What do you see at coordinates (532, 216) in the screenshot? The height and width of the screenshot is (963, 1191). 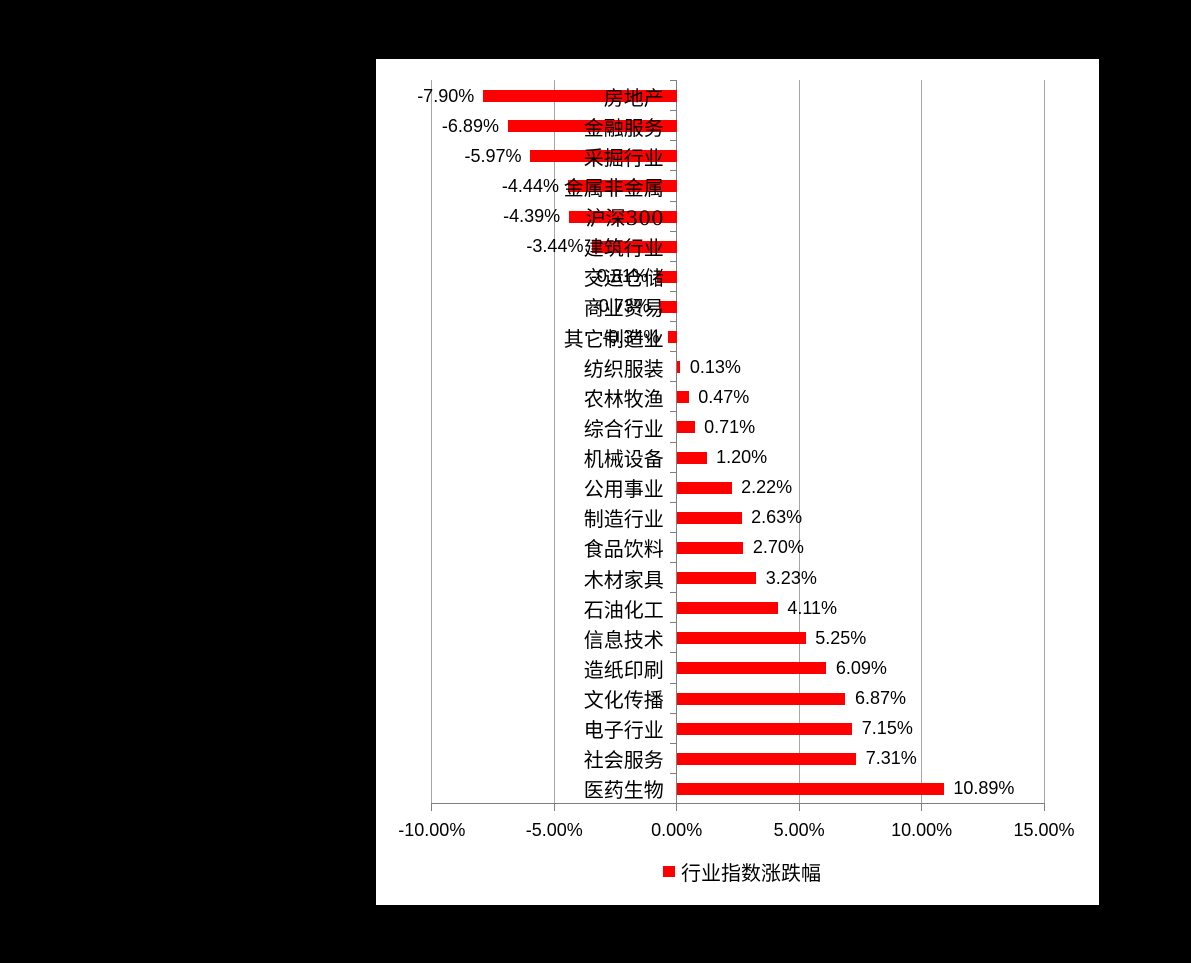 I see `value-label: -4.39%` at bounding box center [532, 216].